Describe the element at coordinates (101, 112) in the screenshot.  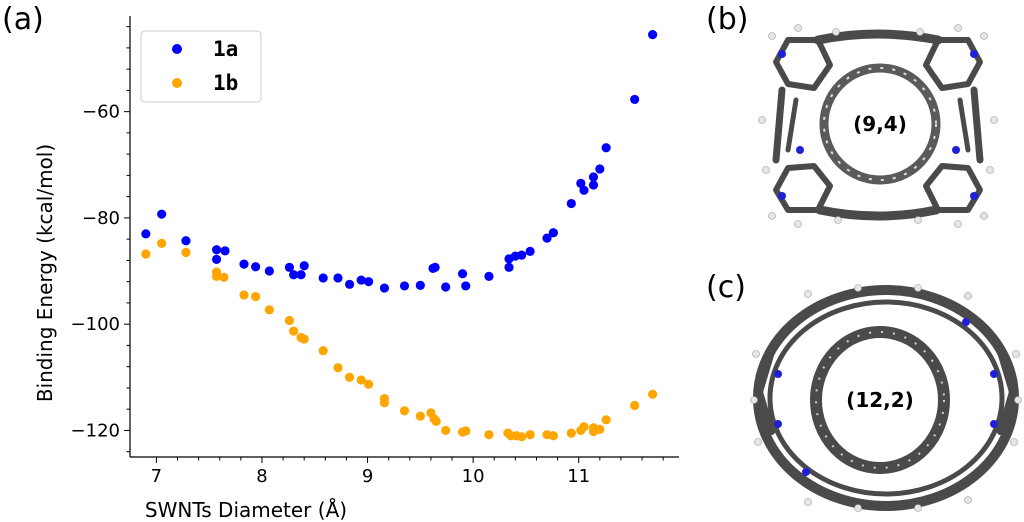
I see `y-tick-label: −60` at that location.